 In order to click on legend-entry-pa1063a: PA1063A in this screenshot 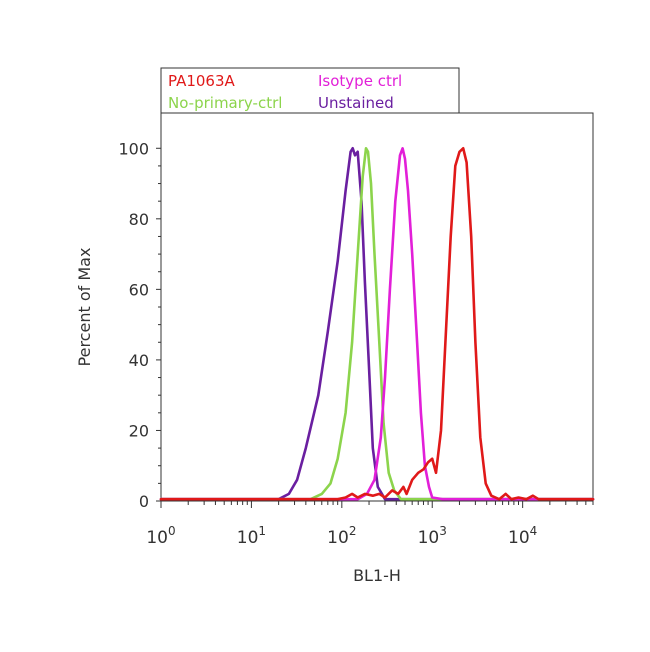, I will do `click(202, 81)`.